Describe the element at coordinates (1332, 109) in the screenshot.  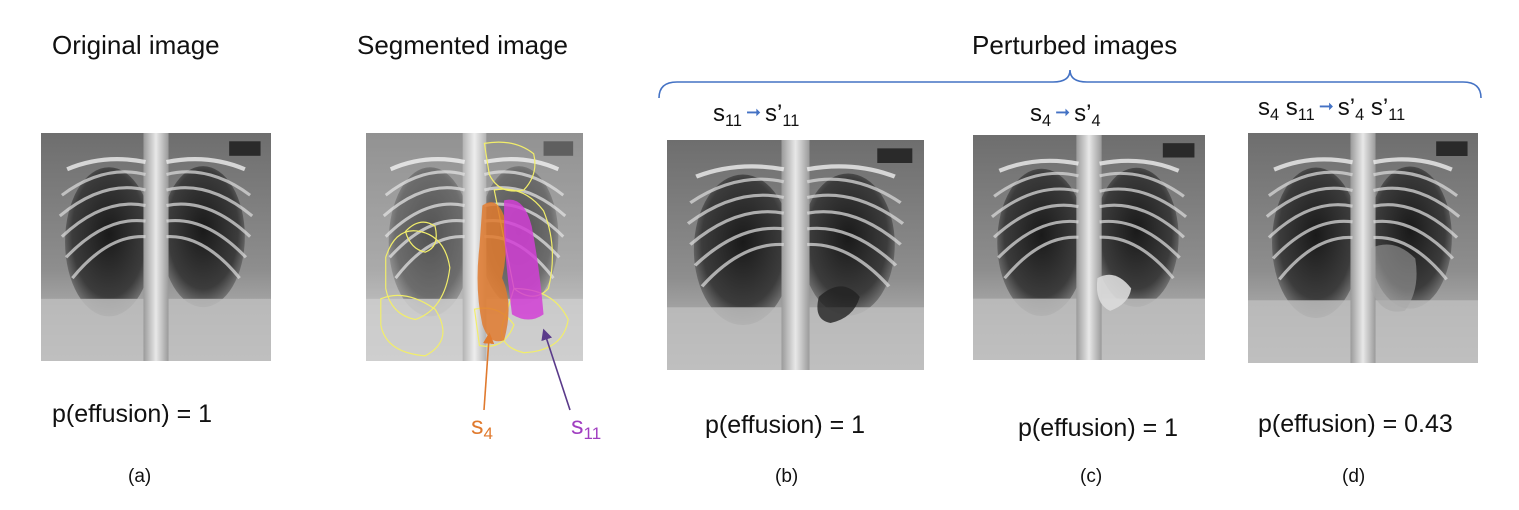
I see `formula-d: s4 s11 ➞ s’4 s’11` at that location.